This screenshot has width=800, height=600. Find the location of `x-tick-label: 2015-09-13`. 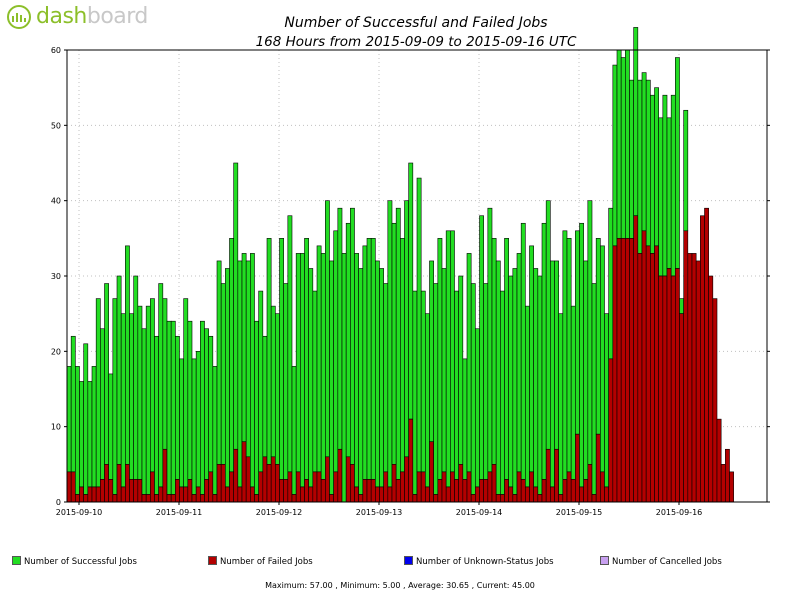

x-tick-label: 2015-09-13 is located at coordinates (379, 512).